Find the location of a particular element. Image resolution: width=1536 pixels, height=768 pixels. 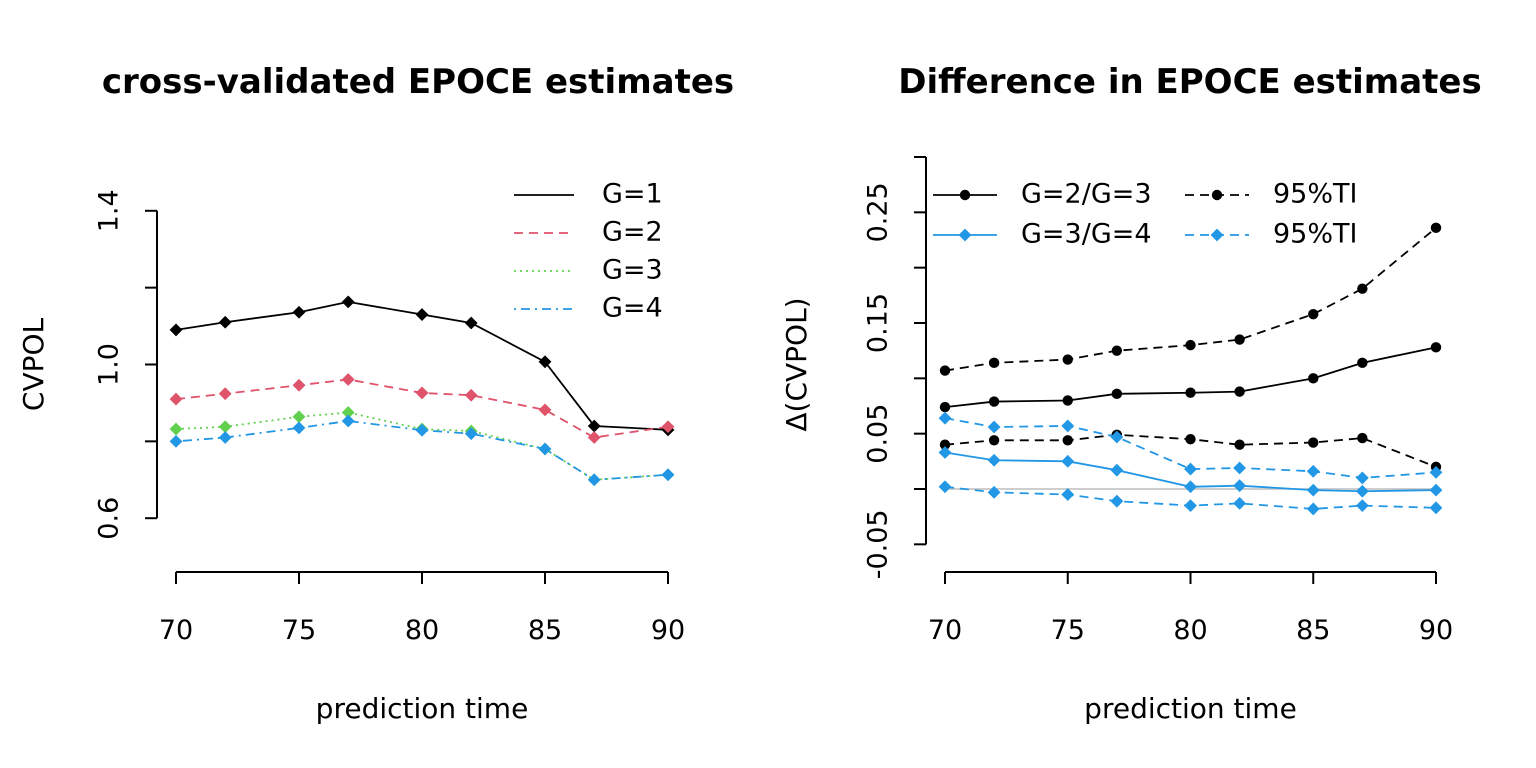

legend-label: 95%TI is located at coordinates (1315, 194).